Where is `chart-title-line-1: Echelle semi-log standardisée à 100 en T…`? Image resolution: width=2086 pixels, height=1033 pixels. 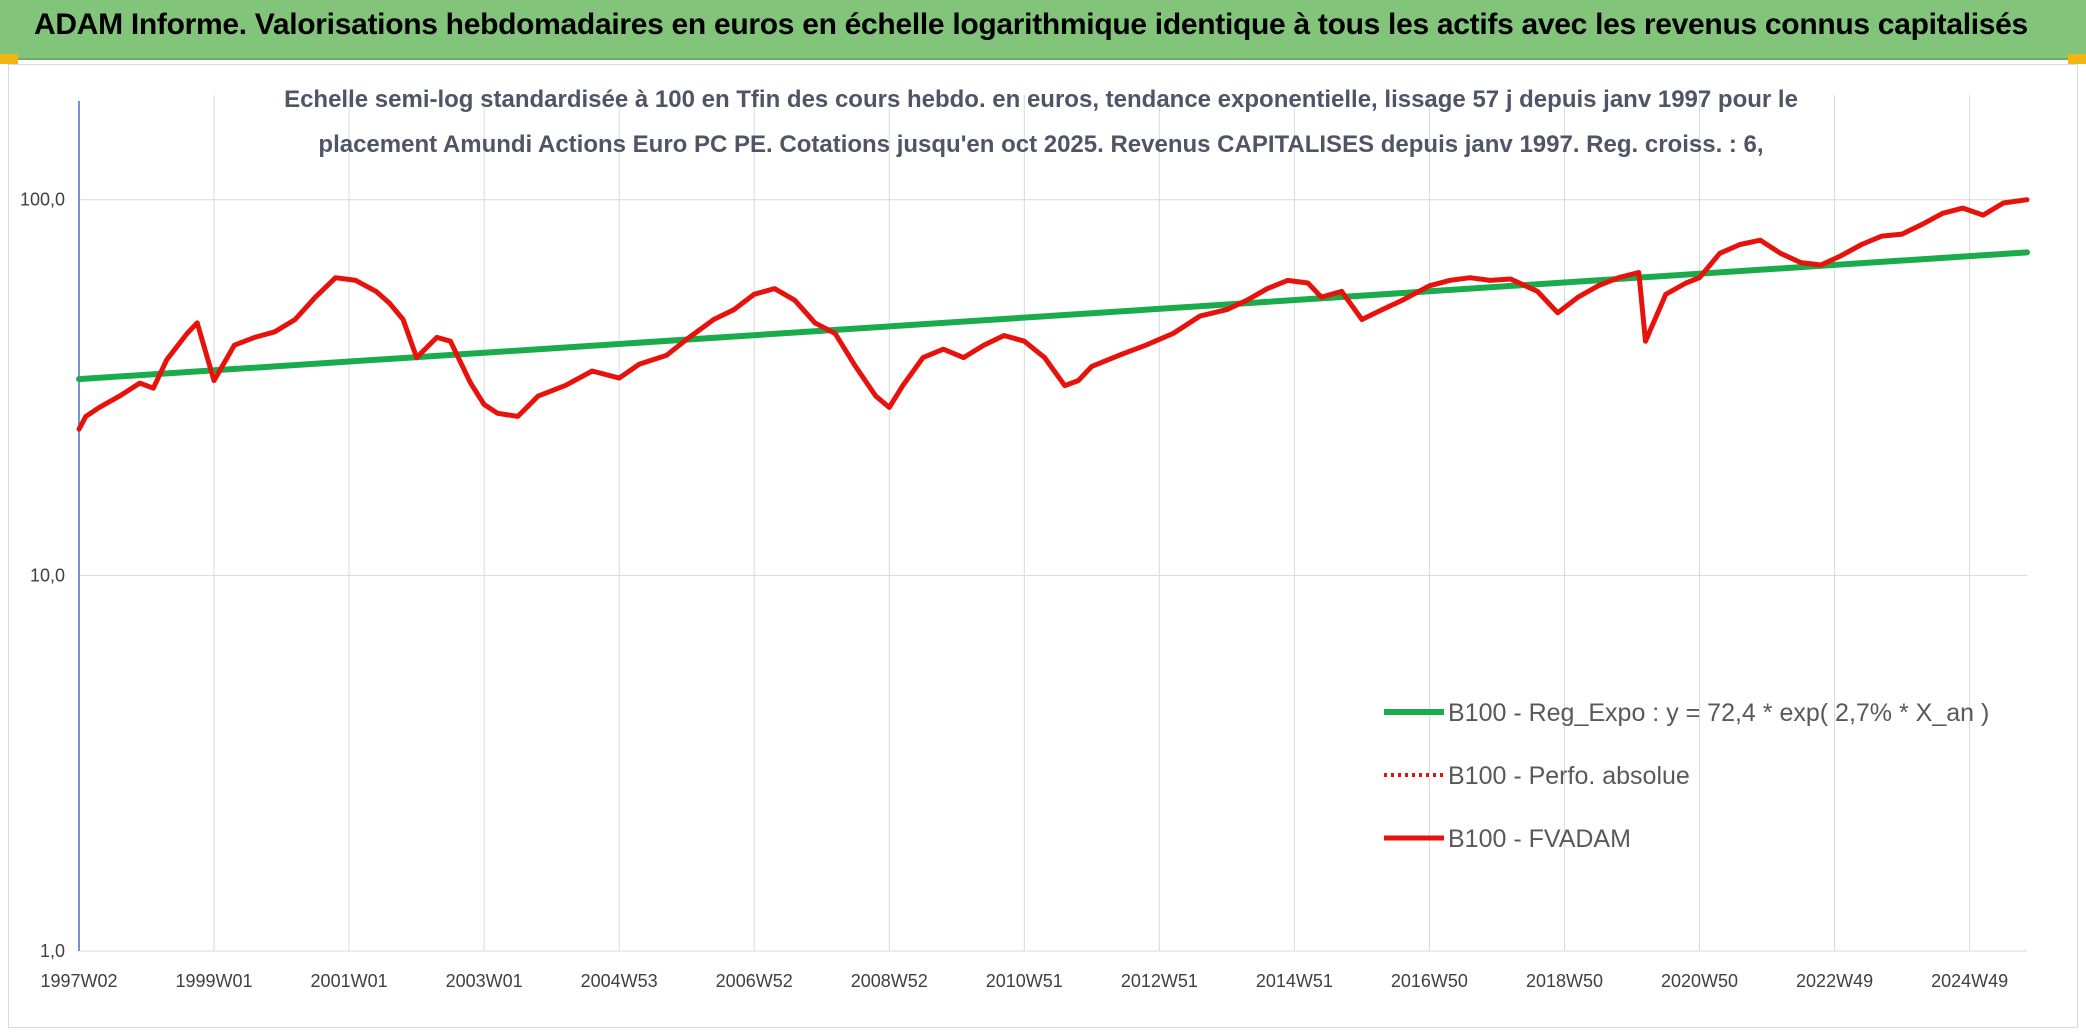 chart-title-line-1: Echelle semi-log standardisée à 100 en T… is located at coordinates (1041, 99).